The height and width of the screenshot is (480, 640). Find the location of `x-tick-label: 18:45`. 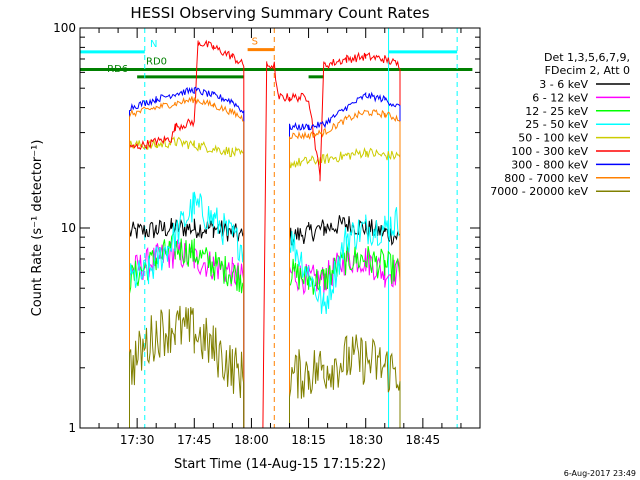

x-tick-label: 18:45 is located at coordinates (423, 440).